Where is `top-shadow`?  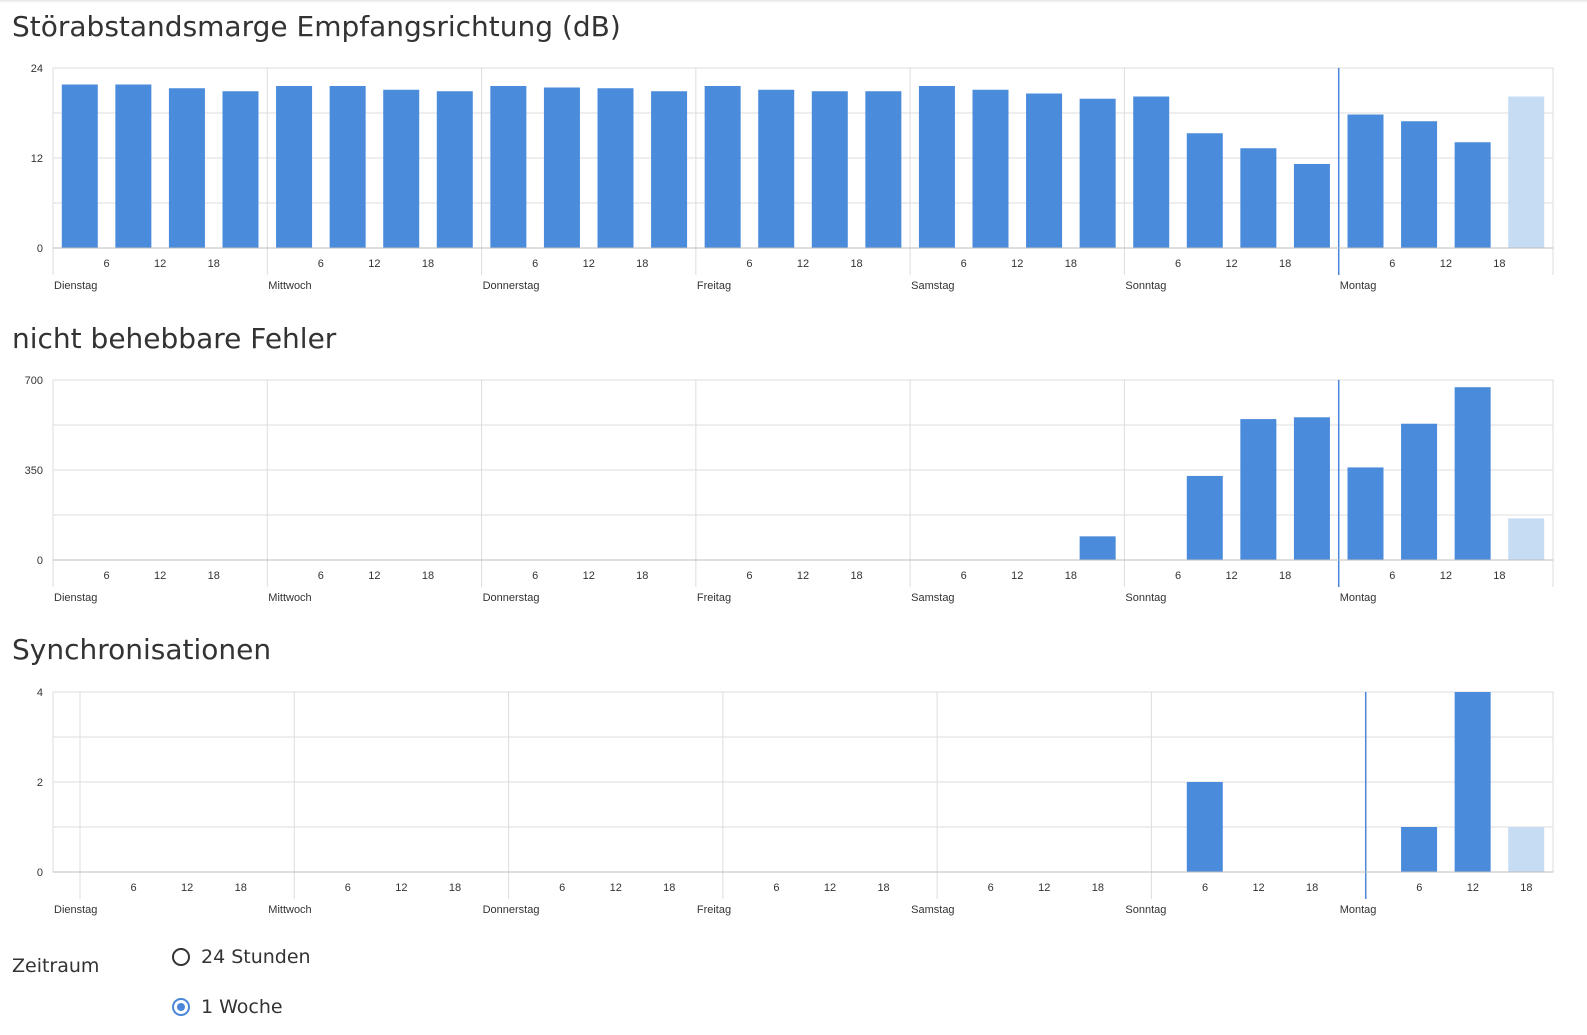
top-shadow is located at coordinates (793, 1).